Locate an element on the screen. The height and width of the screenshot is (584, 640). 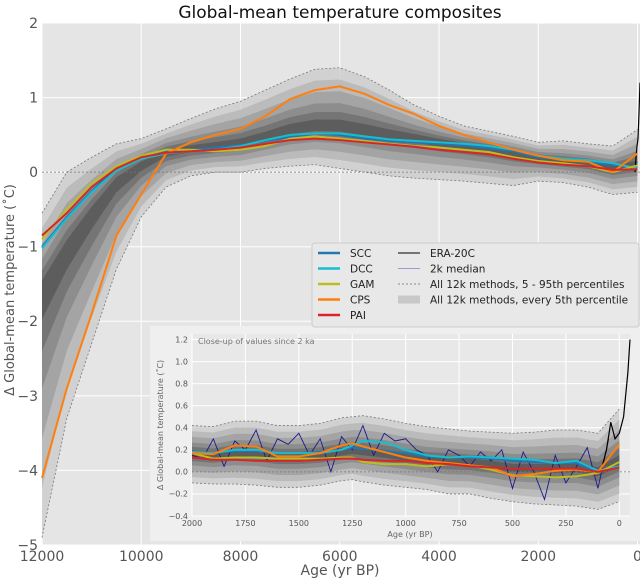
y-tick-label: 0.0 is located at coordinates (181, 472).